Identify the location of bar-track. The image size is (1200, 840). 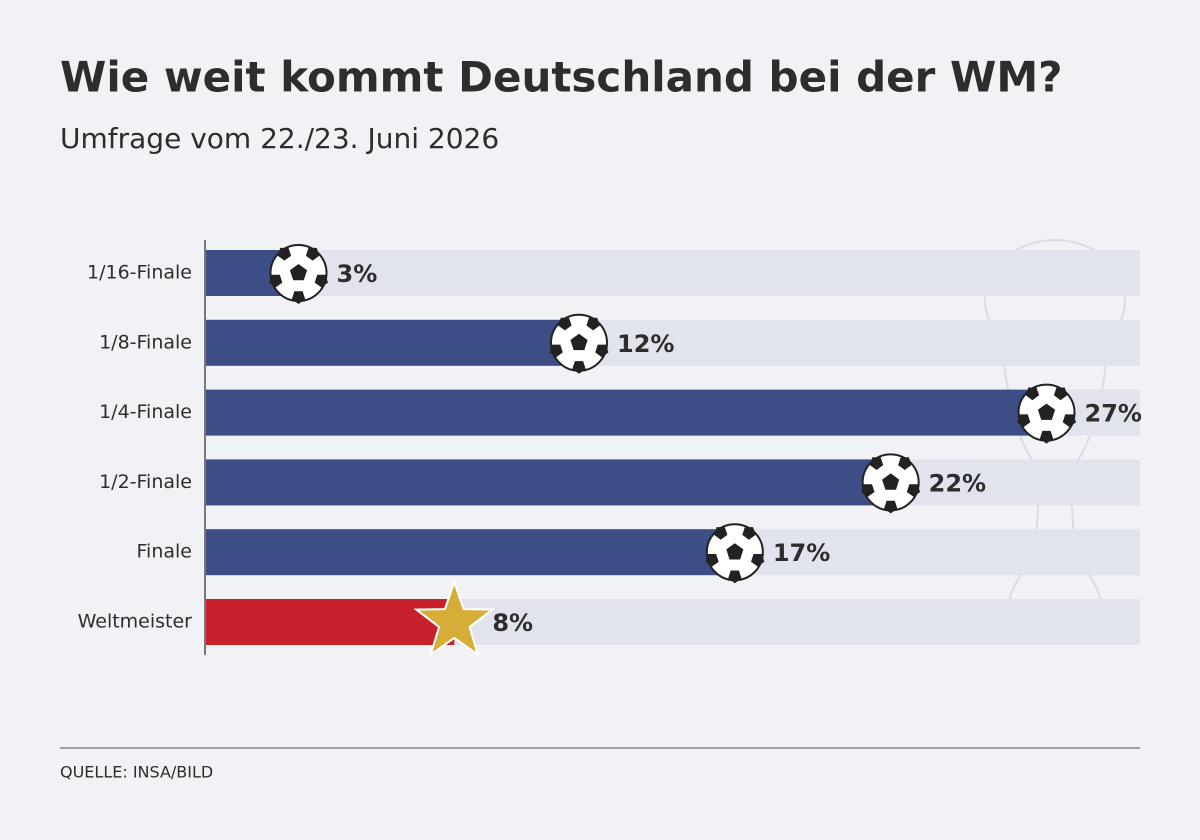
(672, 273).